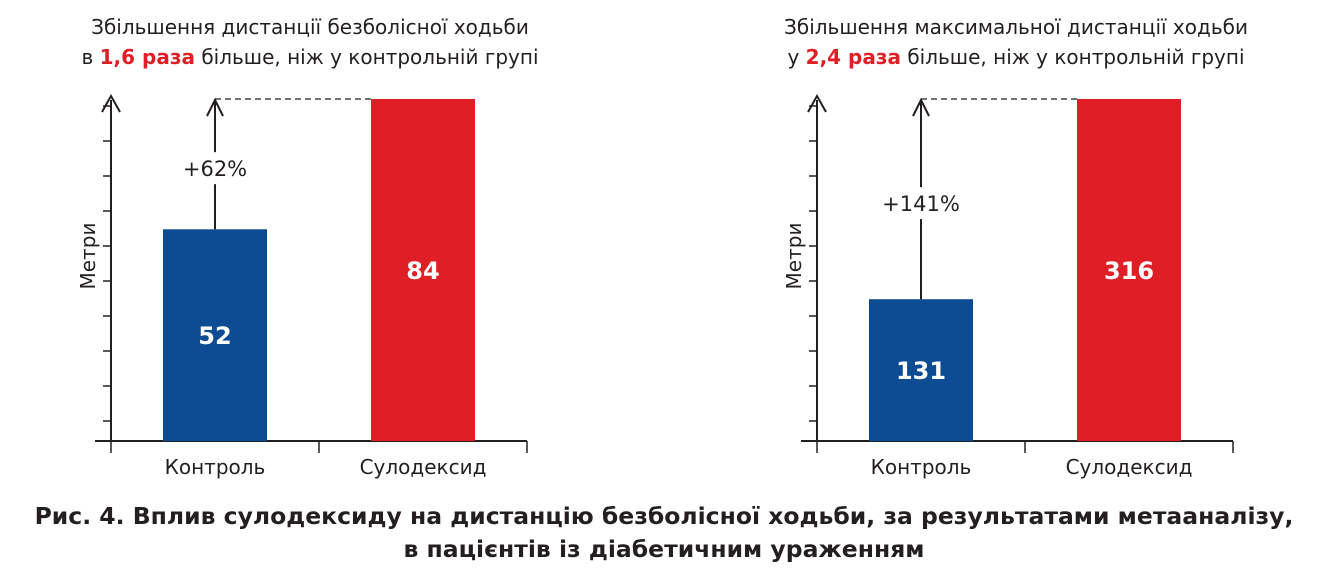 Image resolution: width=1328 pixels, height=571 pixels. Describe the element at coordinates (310, 27) in the screenshot. I see `chart-title-line1: Збільшення дистанції безболісної ходьби` at that location.